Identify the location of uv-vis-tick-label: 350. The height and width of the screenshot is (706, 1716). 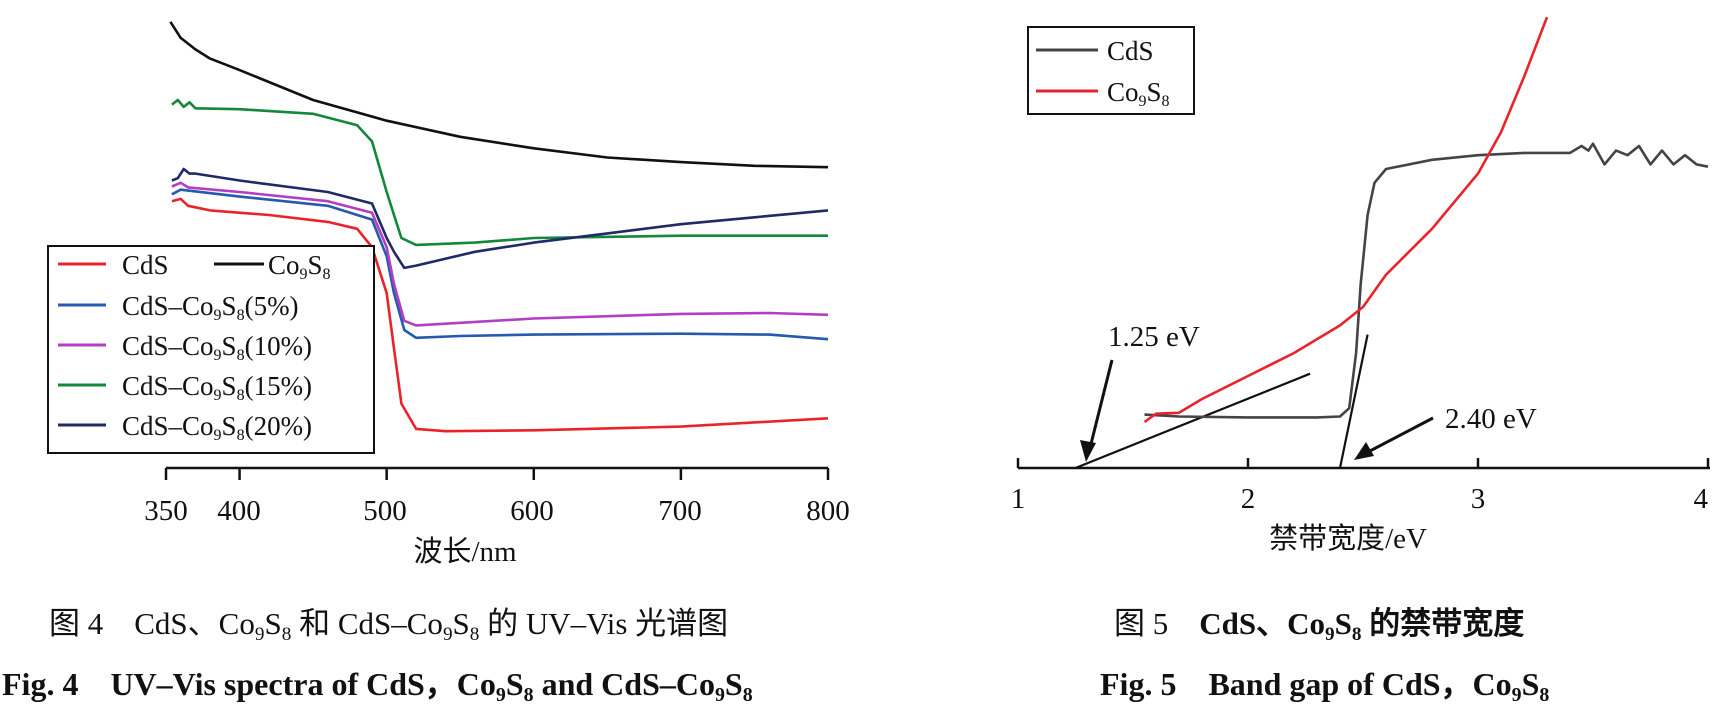
(166, 511).